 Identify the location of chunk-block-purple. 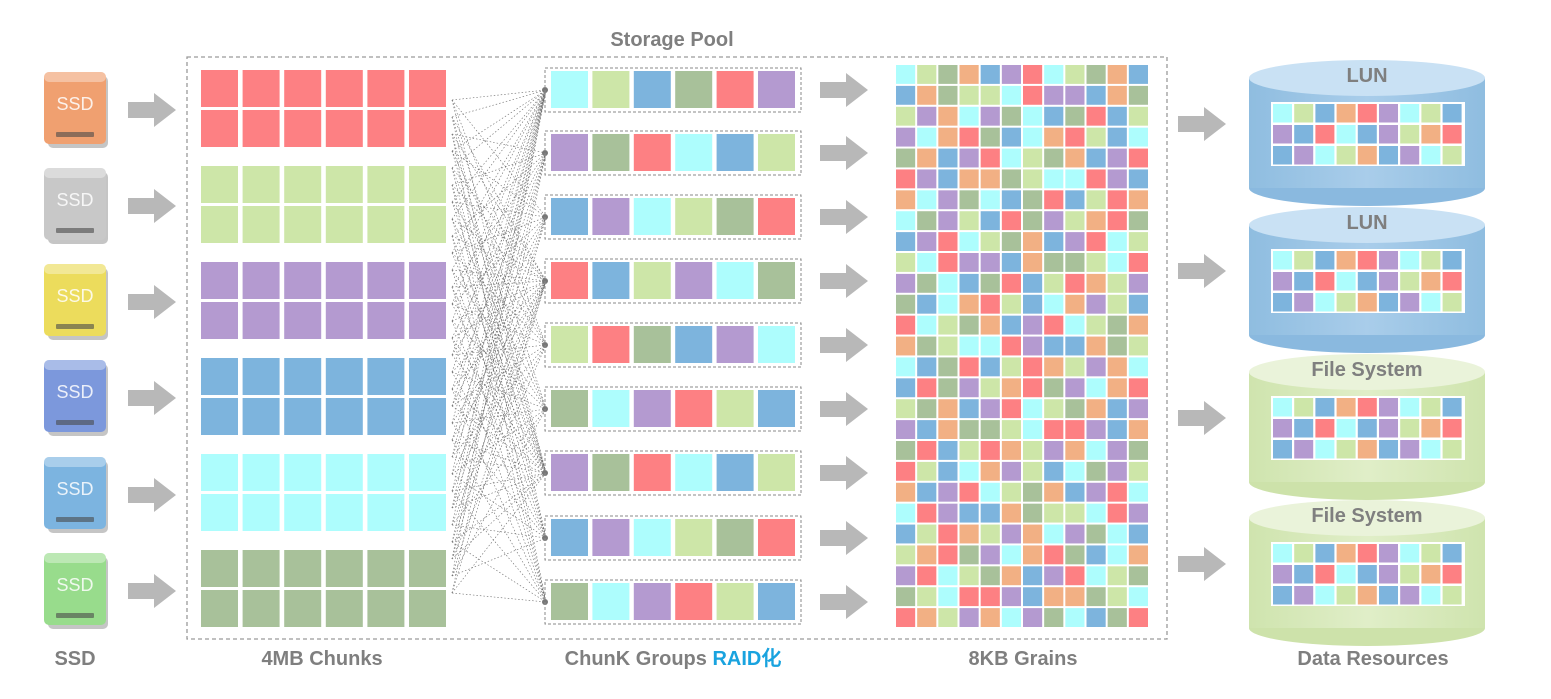
(323, 300).